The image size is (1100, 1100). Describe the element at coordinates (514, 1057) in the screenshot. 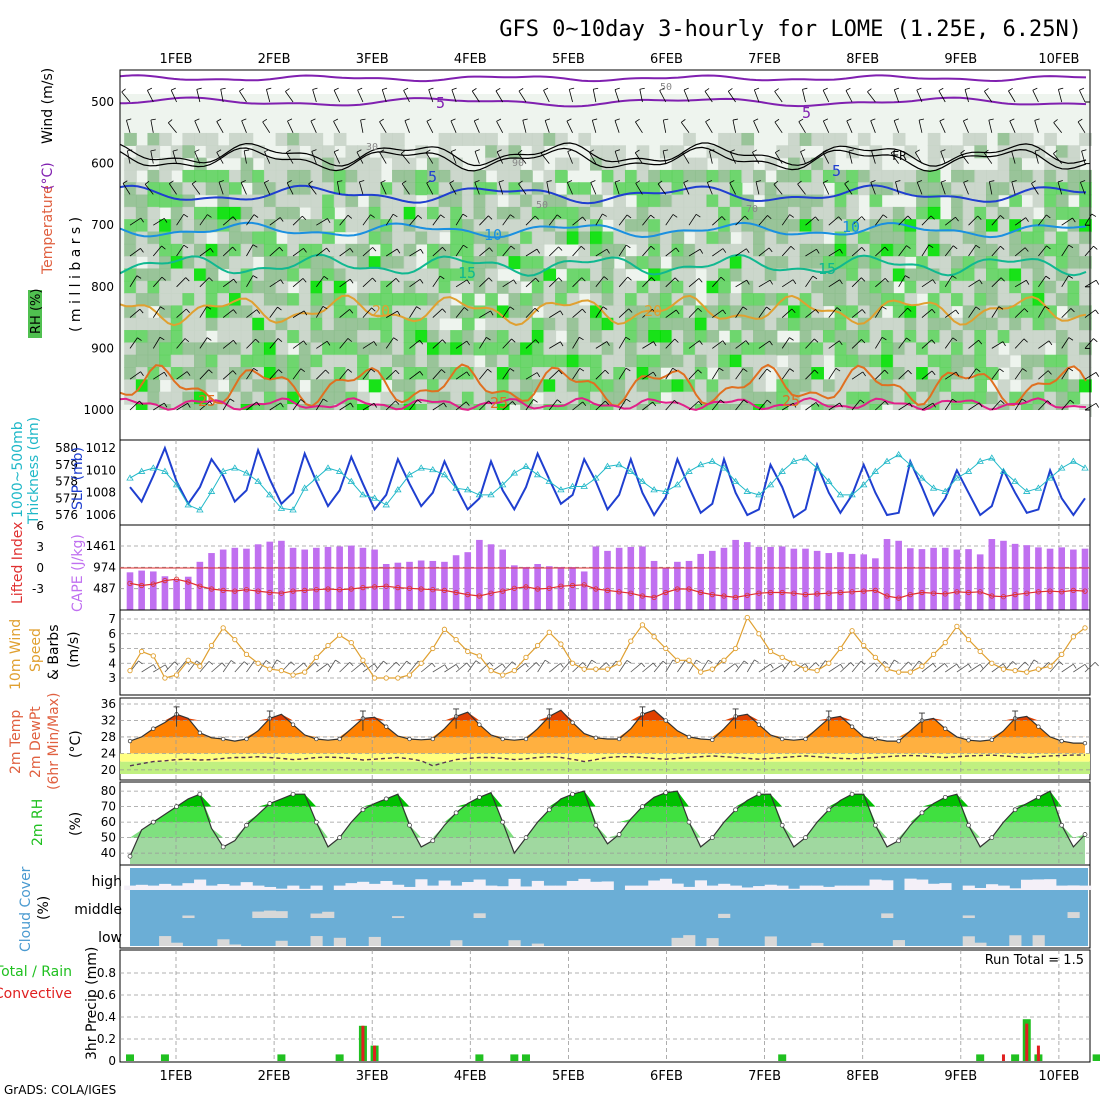

I see `precip-total-bar` at that location.